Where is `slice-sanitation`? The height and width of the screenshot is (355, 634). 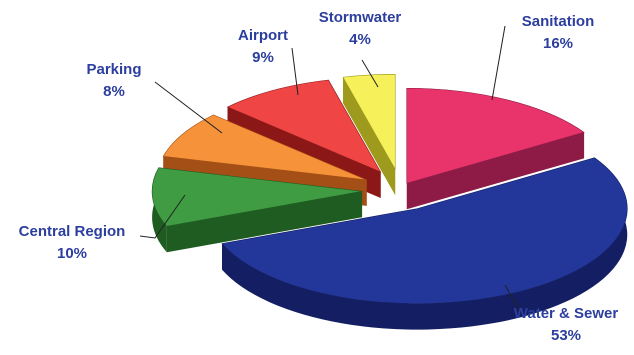
slice-sanitation is located at coordinates (495, 135).